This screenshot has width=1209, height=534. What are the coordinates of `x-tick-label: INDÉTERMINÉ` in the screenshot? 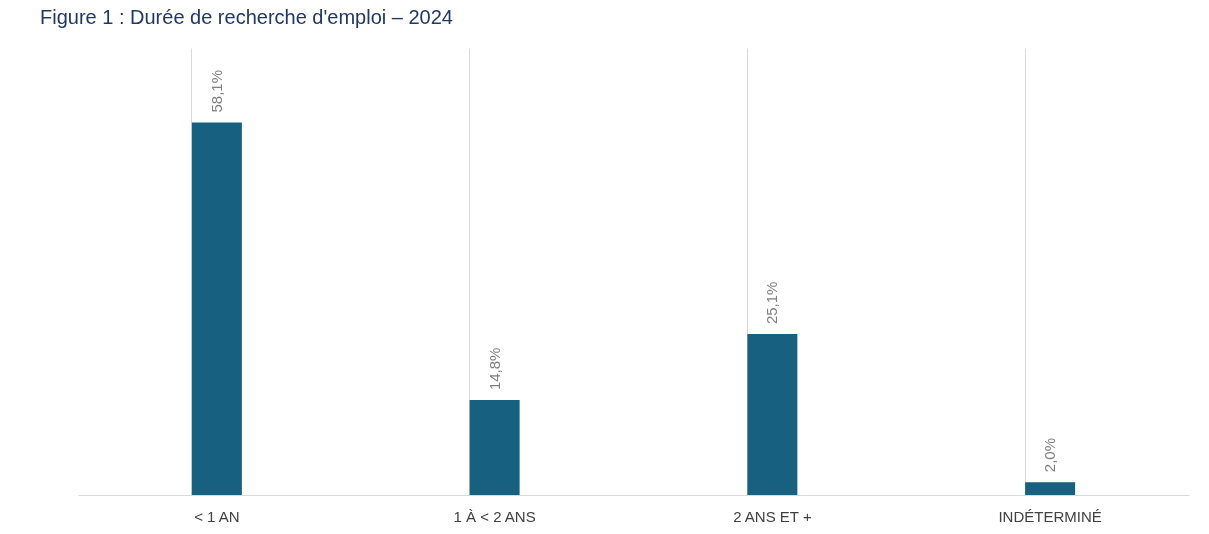 It's located at (1050, 516).